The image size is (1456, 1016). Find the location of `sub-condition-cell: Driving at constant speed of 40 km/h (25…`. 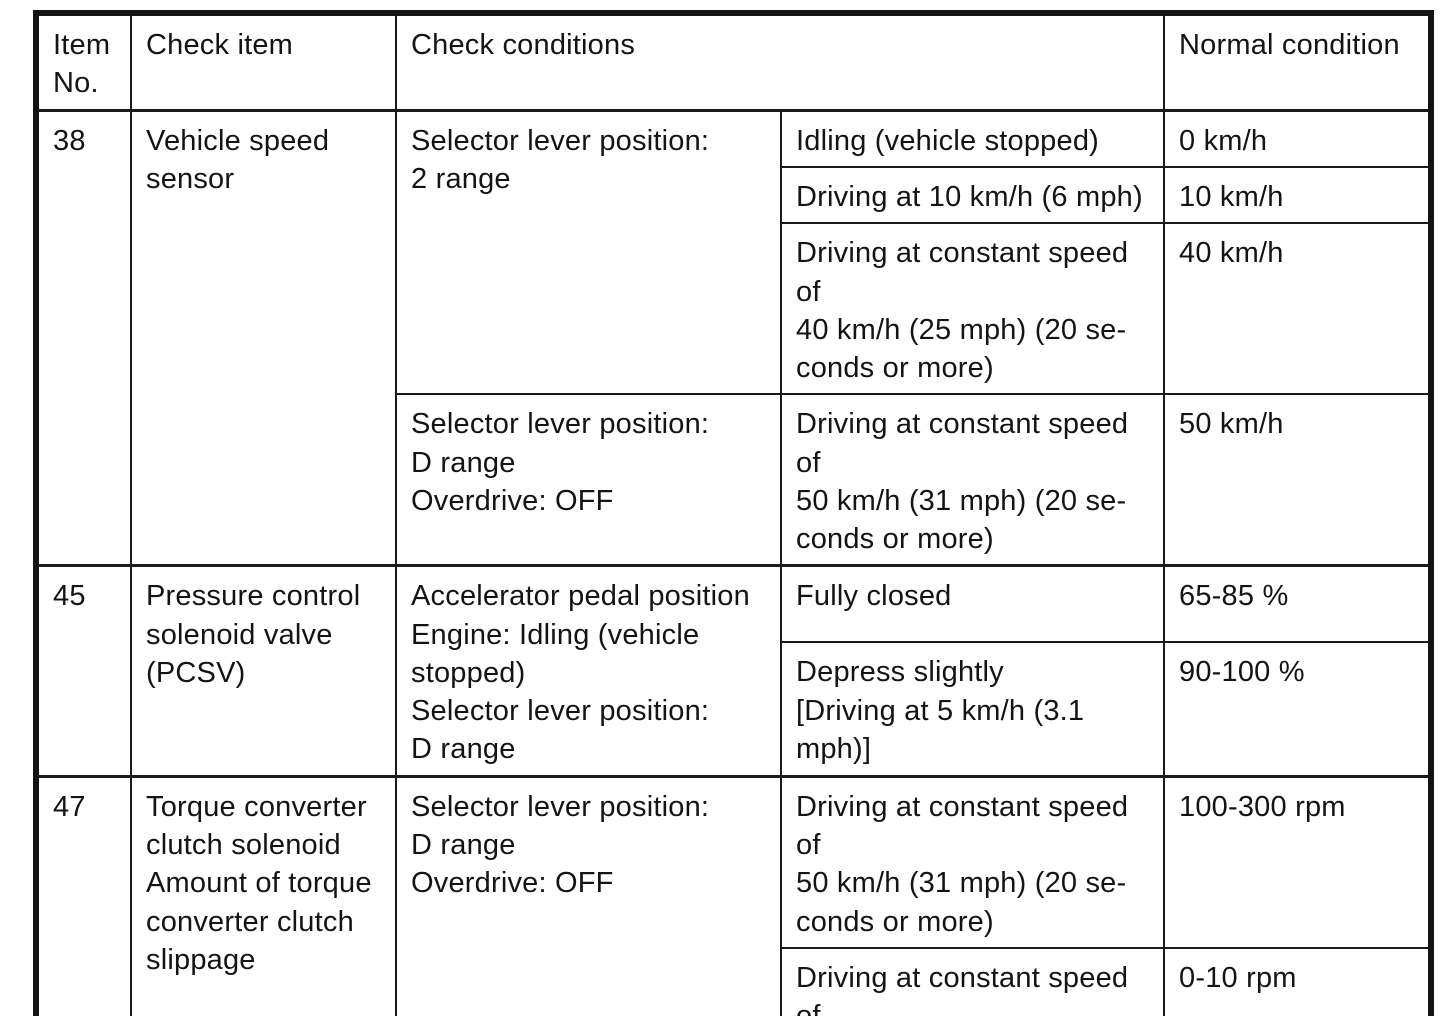

sub-condition-cell: Driving at constant speed of 40 km/h (25… is located at coordinates (972, 309).